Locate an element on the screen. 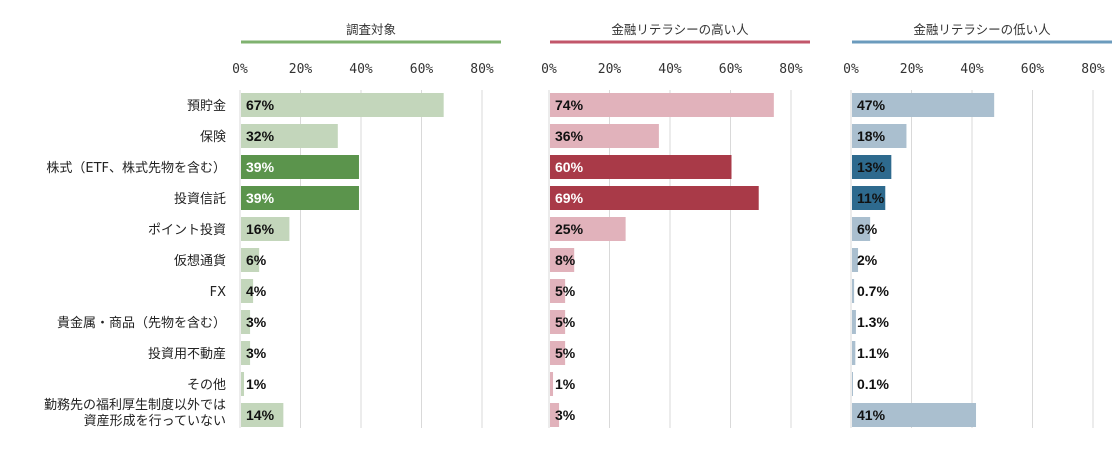 This screenshot has height=454, width=1117. data-label: 41% is located at coordinates (871, 415).